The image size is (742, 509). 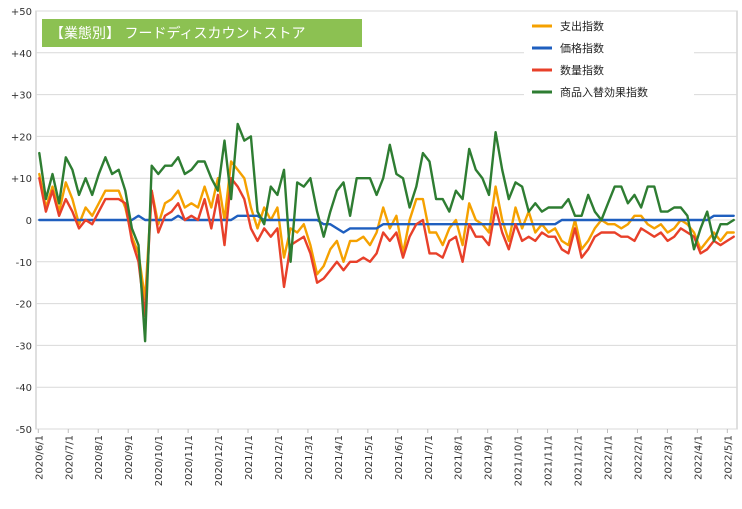 I want to click on chart-title-box: 【業態別】 フードディスカウントストア, so click(x=202, y=33).